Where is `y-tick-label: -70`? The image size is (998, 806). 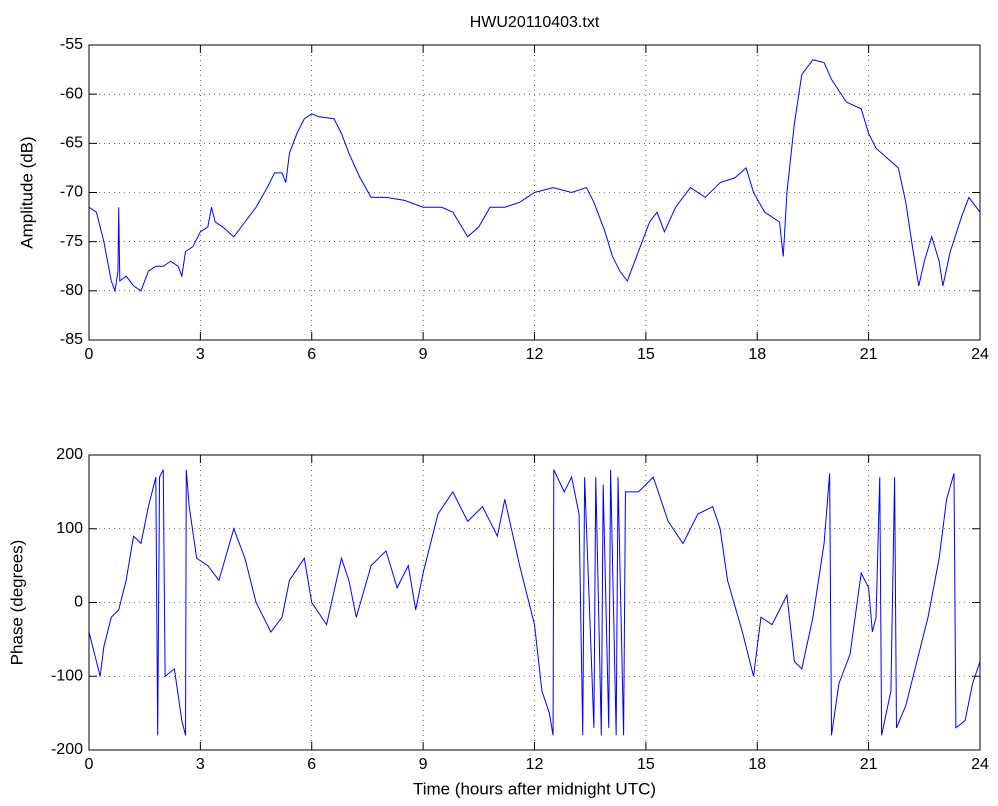
y-tick-label: -70 is located at coordinates (71, 192).